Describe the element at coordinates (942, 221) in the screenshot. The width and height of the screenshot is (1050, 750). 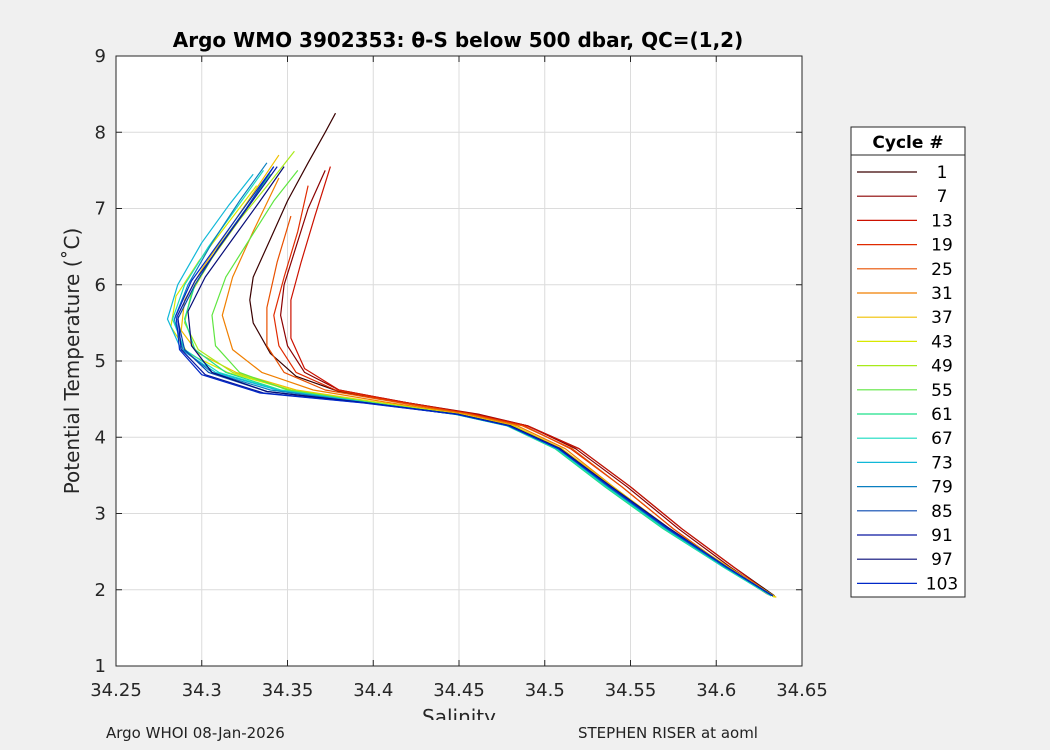
I see `legend-label-cycle-13: 13` at that location.